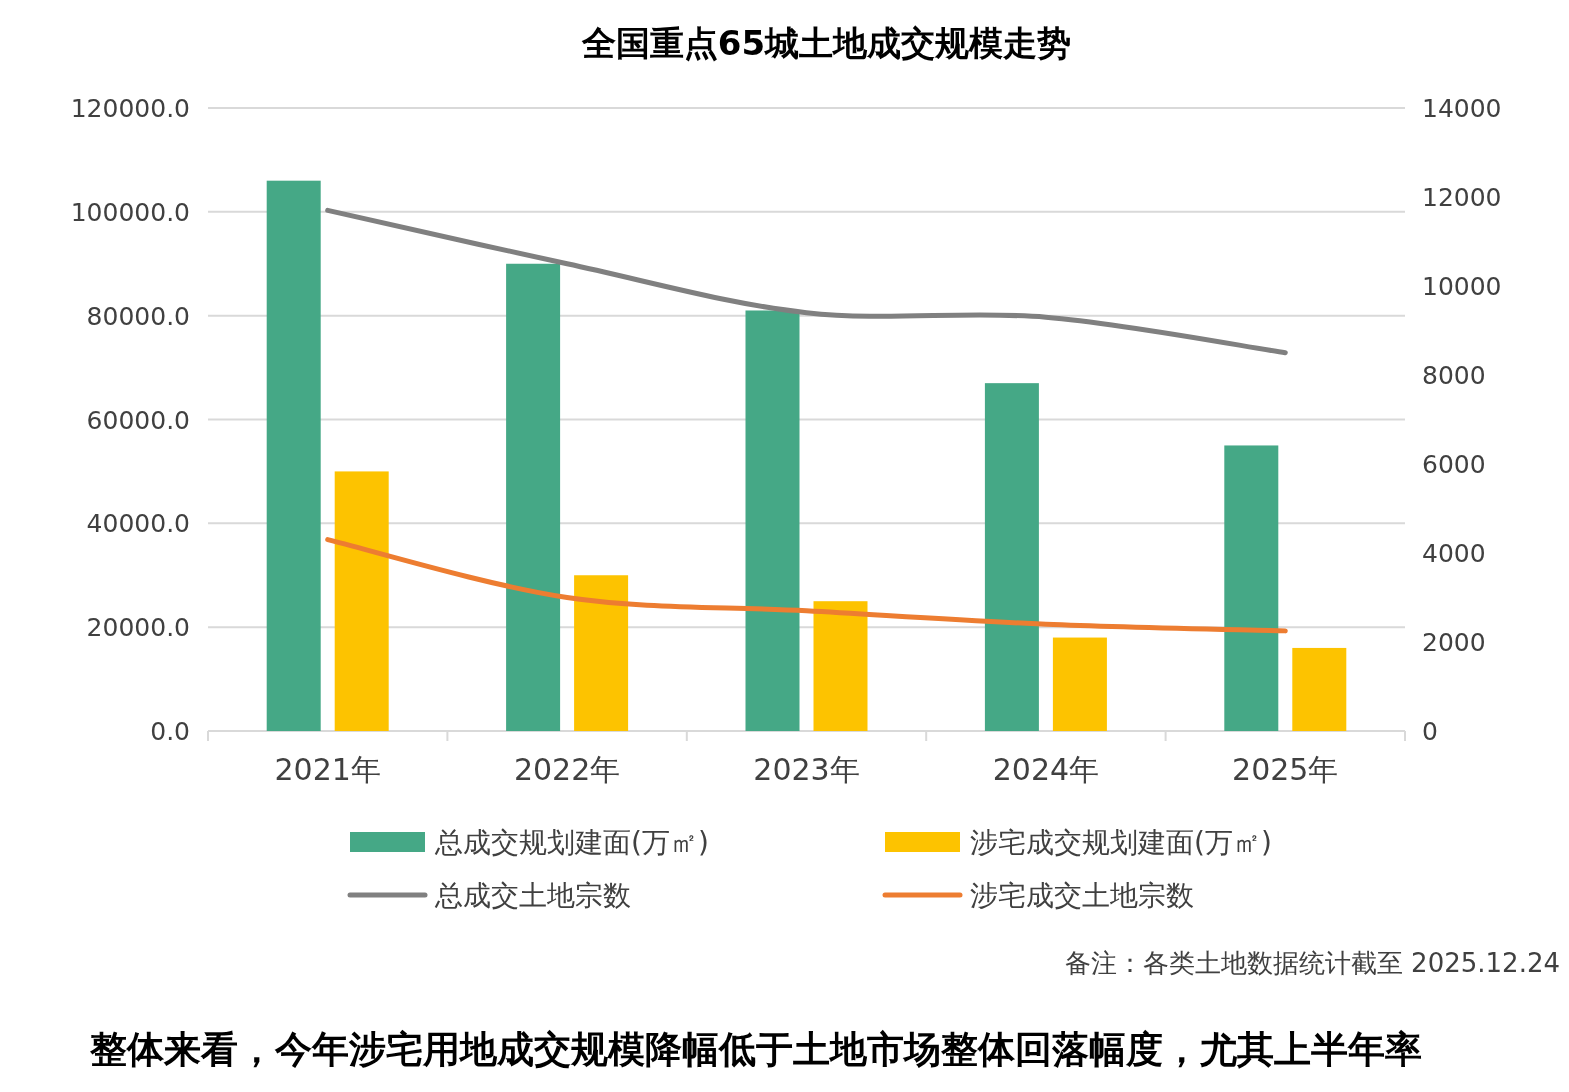 The height and width of the screenshot is (1092, 1569). What do you see at coordinates (1285, 769) in the screenshot?
I see `x-tick-label: 2025年` at bounding box center [1285, 769].